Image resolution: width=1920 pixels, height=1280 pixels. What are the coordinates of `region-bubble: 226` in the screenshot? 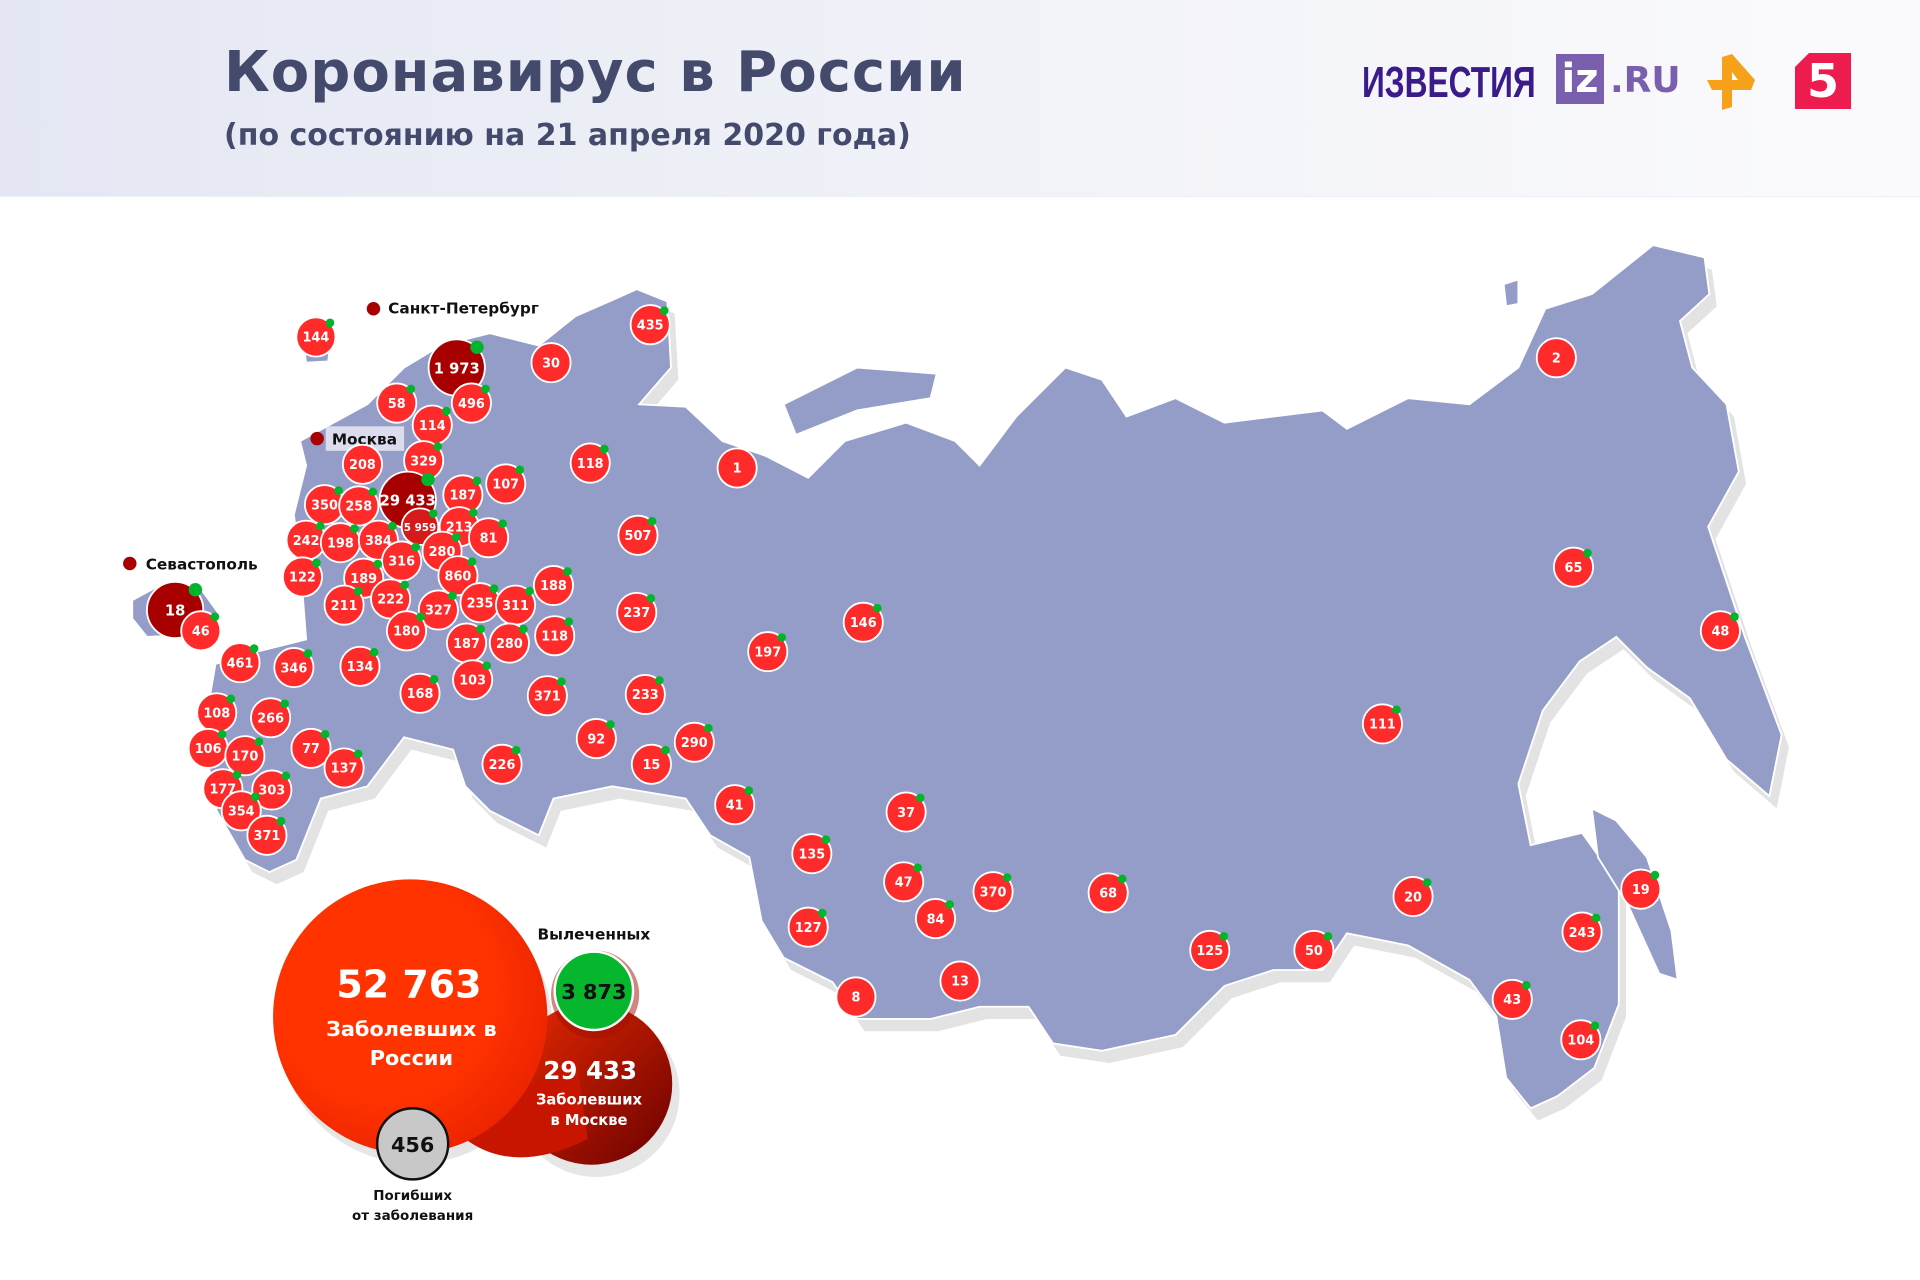 It's located at (502, 764).